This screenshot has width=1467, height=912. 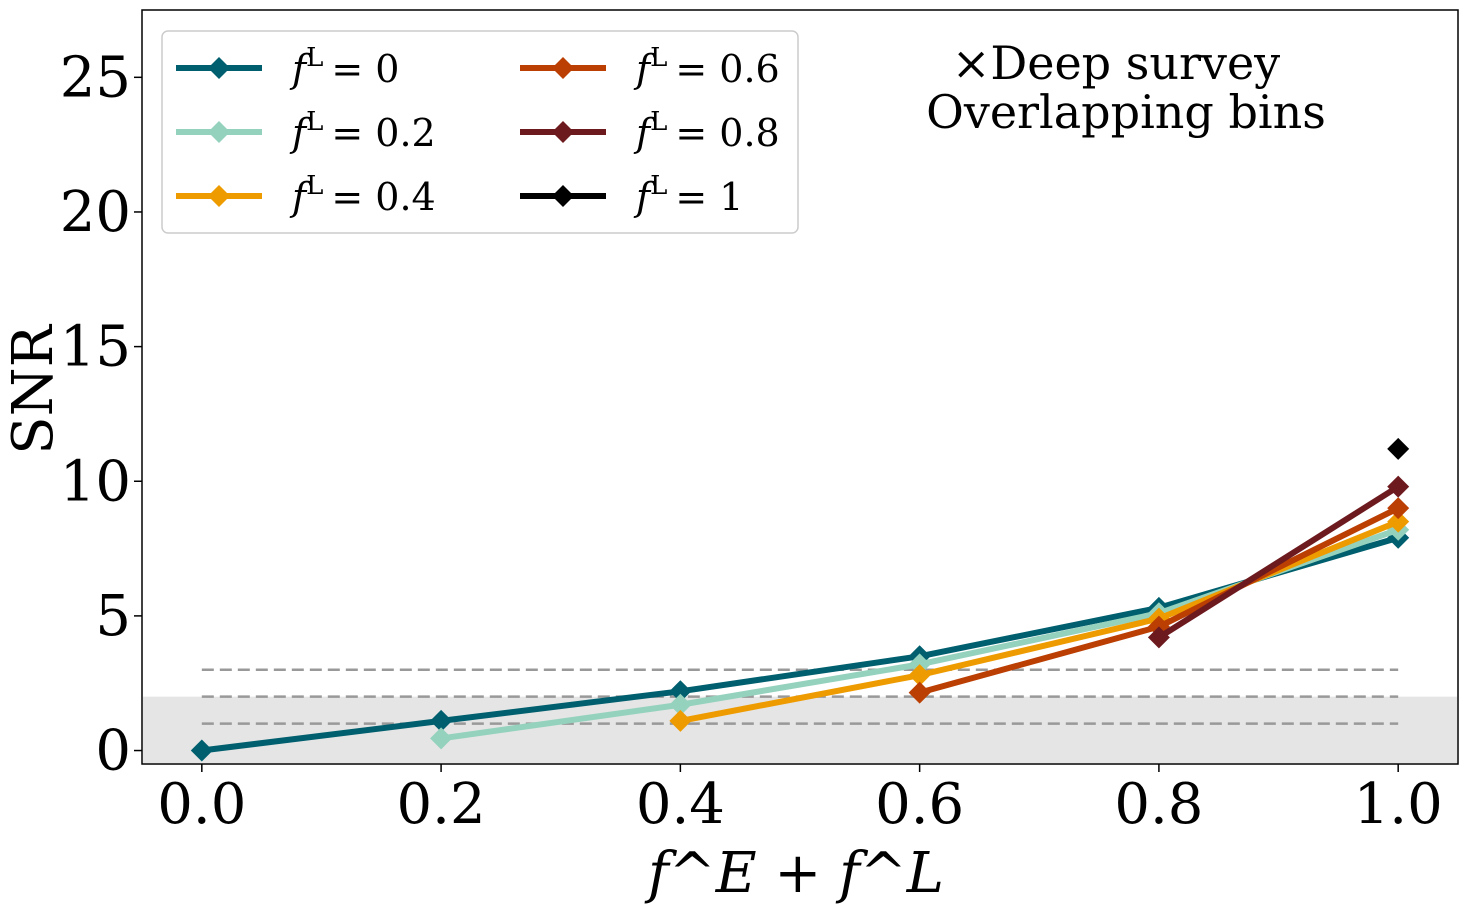 I want to click on x-axis-label-text: f^E + f^L, so click(x=794, y=873).